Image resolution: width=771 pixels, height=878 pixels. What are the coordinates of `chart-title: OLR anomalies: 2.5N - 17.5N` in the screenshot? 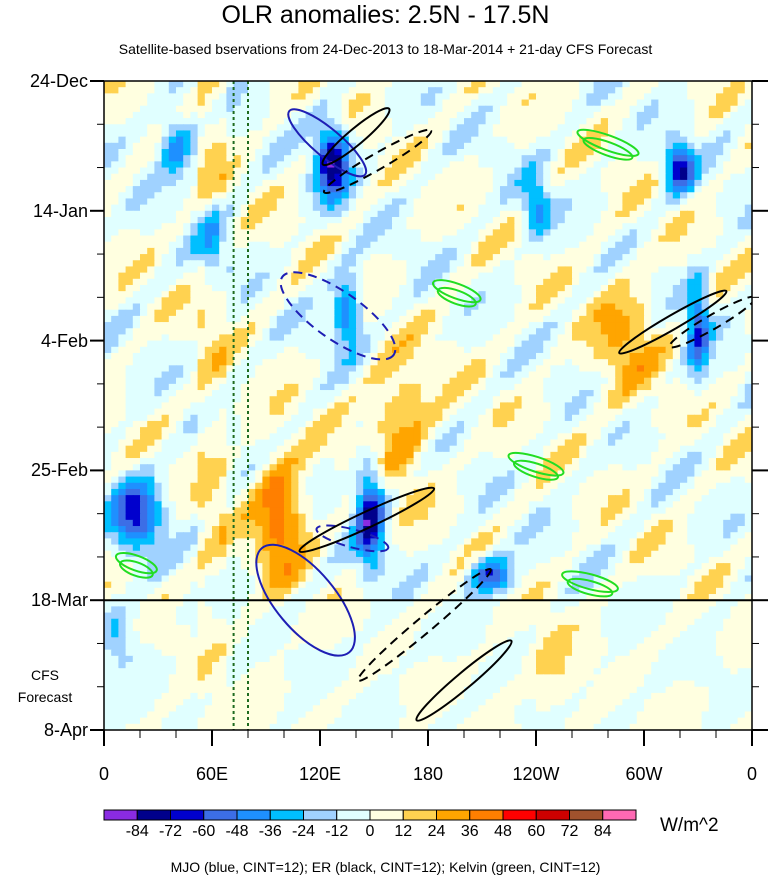 It's located at (385, 15).